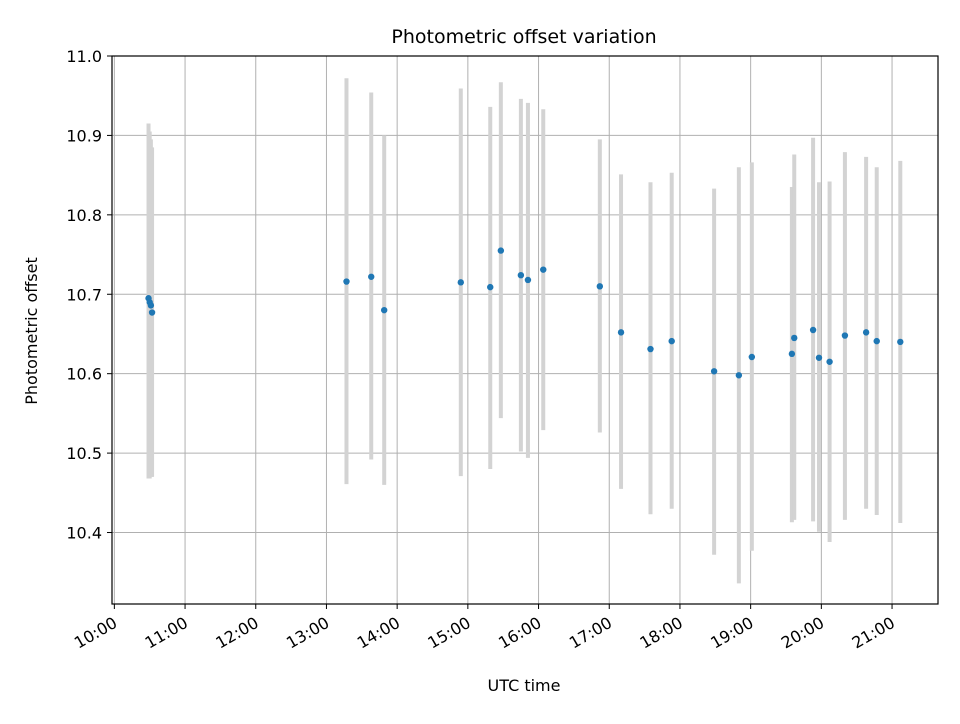  I want to click on x-tick-label: 13:00, so click(307, 633).